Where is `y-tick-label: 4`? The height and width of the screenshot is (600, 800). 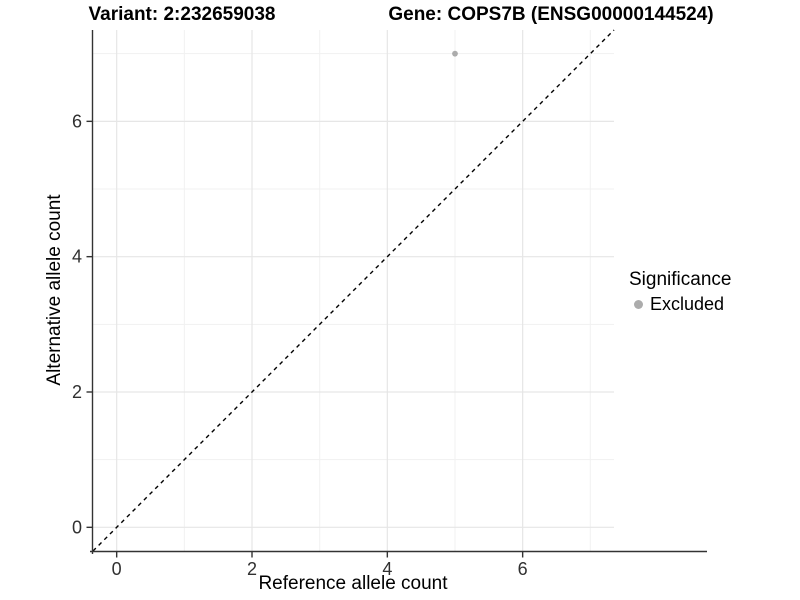 y-tick-label: 4 is located at coordinates (77, 257).